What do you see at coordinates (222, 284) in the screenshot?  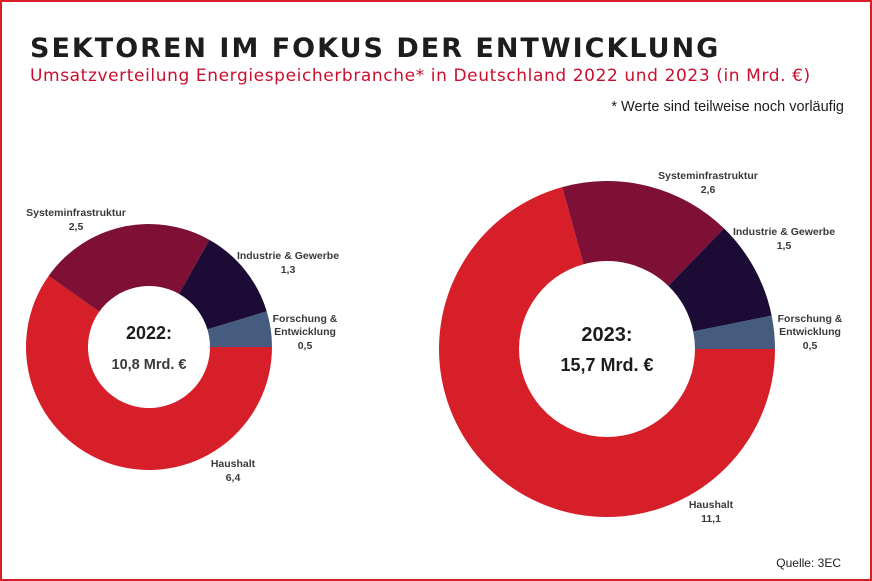 I see `donut-2022-slice-industrie-gewerbe` at bounding box center [222, 284].